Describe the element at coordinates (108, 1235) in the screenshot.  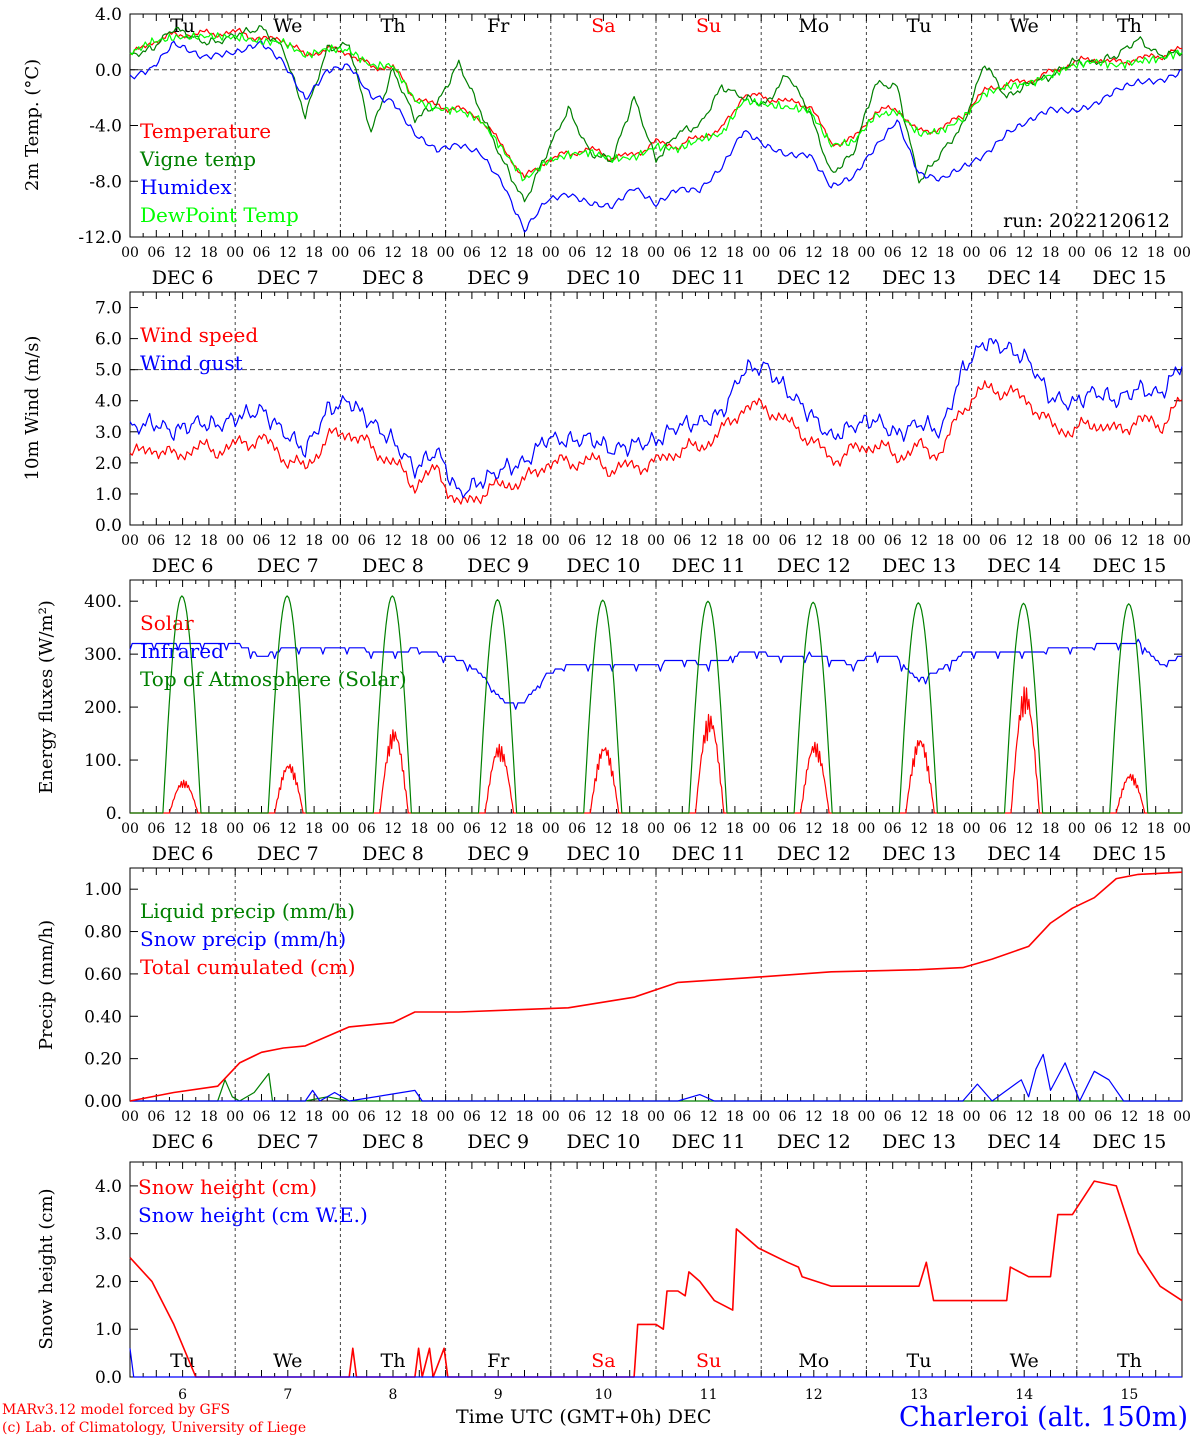
I see `y-tick-label: 3.0` at that location.